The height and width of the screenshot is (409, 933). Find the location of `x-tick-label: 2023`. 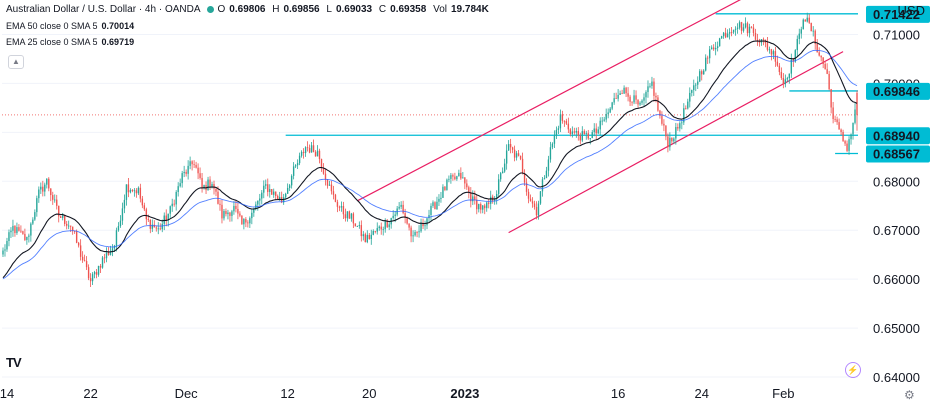

x-tick-label: 2023 is located at coordinates (464, 393).